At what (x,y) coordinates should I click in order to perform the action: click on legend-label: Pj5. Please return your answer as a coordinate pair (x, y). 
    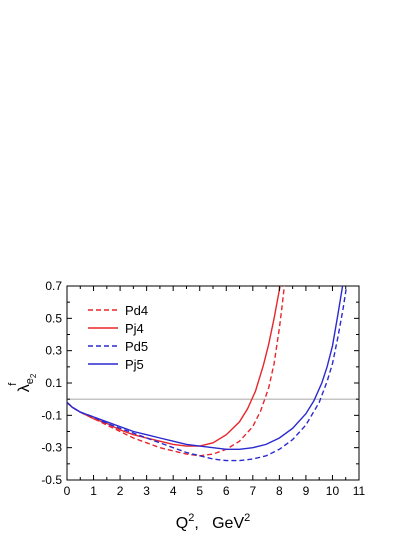
    Looking at the image, I should click on (134, 364).